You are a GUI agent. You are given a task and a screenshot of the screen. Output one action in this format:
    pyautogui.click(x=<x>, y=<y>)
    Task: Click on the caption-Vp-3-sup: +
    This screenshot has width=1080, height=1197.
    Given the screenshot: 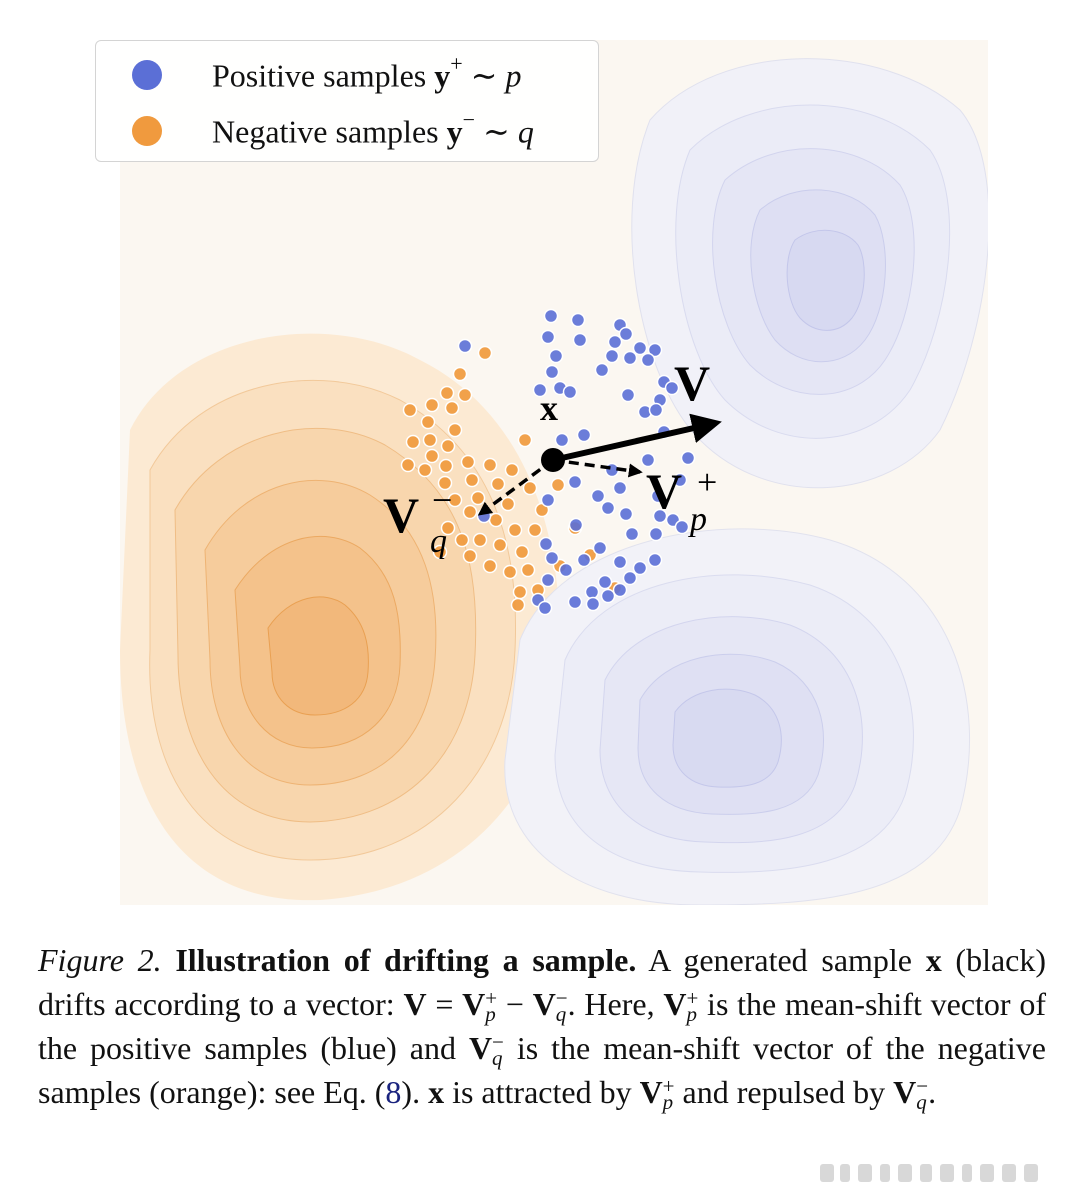 What is the action you would take?
    pyautogui.click(x=668, y=1085)
    